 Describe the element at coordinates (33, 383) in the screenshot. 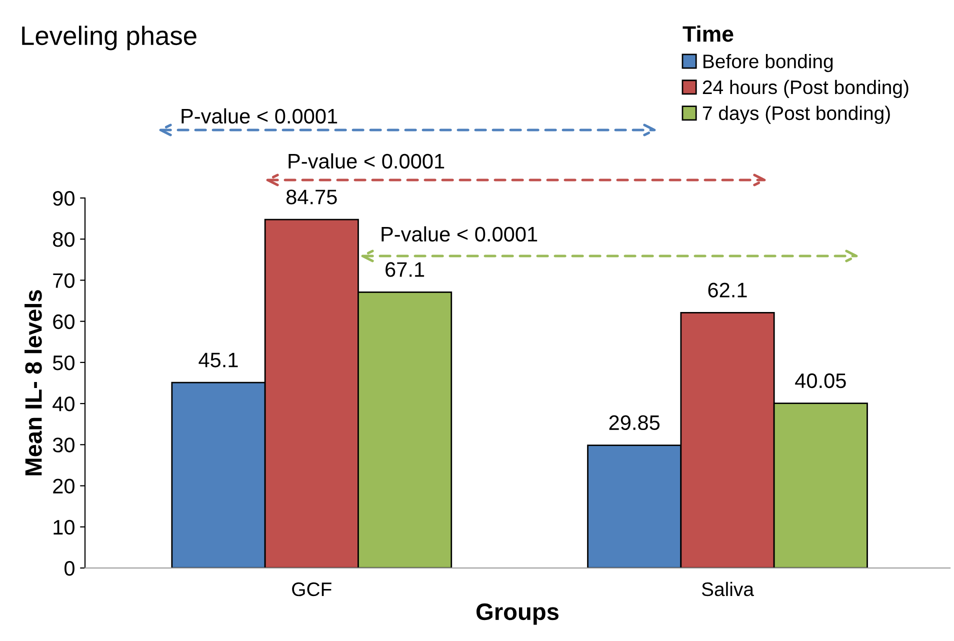

I see `y-axis-title: Mean IL- 8 levels` at that location.